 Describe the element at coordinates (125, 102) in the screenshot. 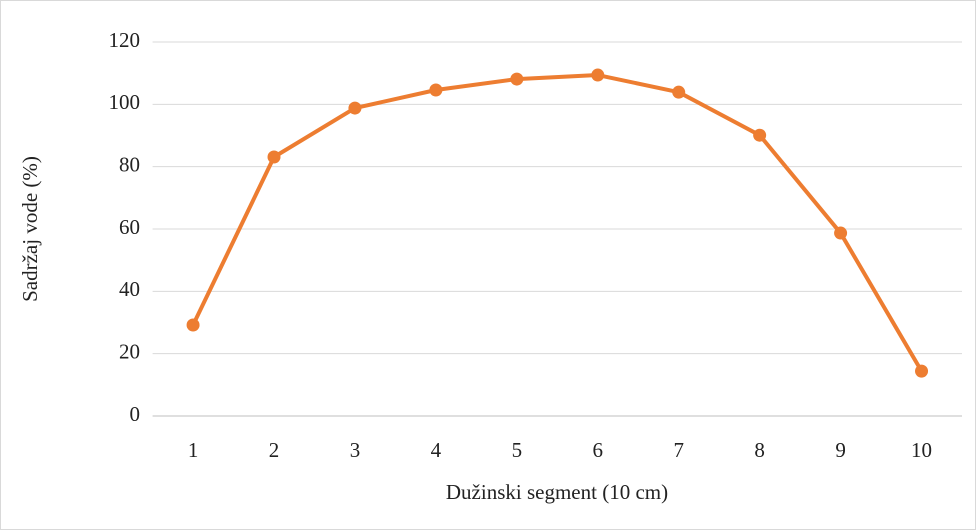

I see `y-tick-label: 100` at that location.